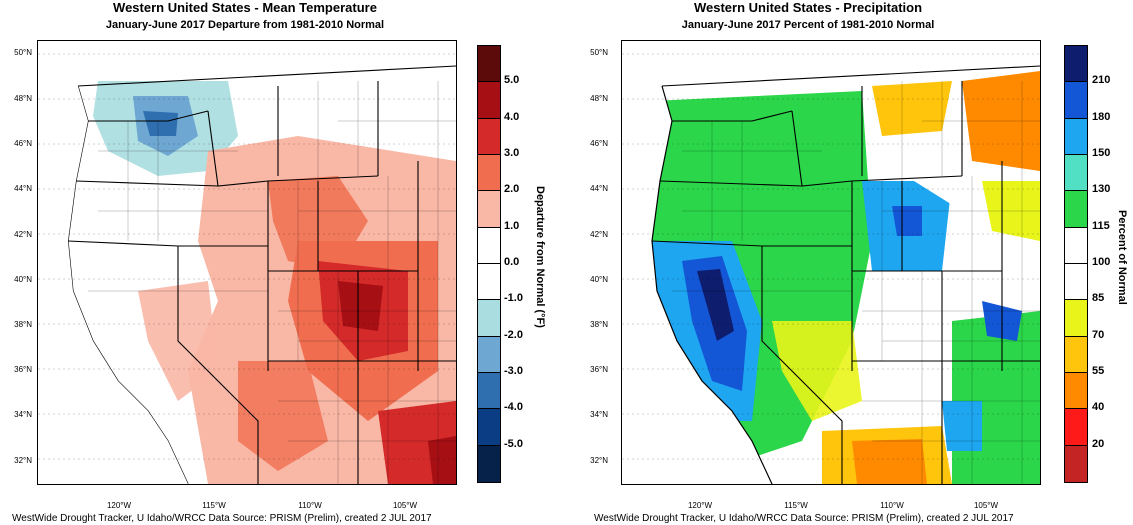 This screenshot has width=1133, height=525. I want to click on precipitation-legend-tick: 150, so click(1101, 153).